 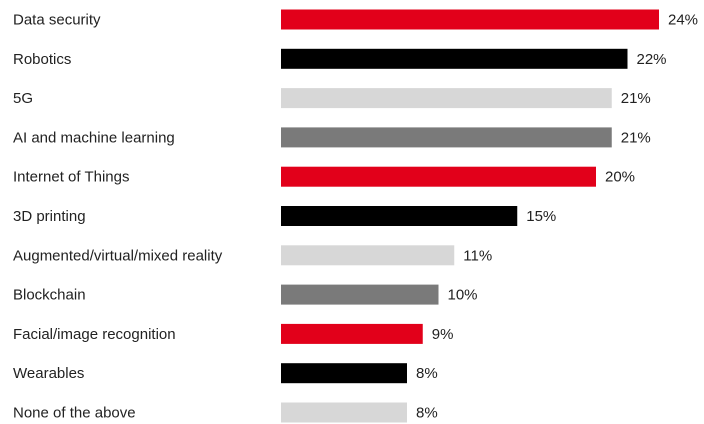 What do you see at coordinates (49, 216) in the screenshot?
I see `category-label: 3D printing` at bounding box center [49, 216].